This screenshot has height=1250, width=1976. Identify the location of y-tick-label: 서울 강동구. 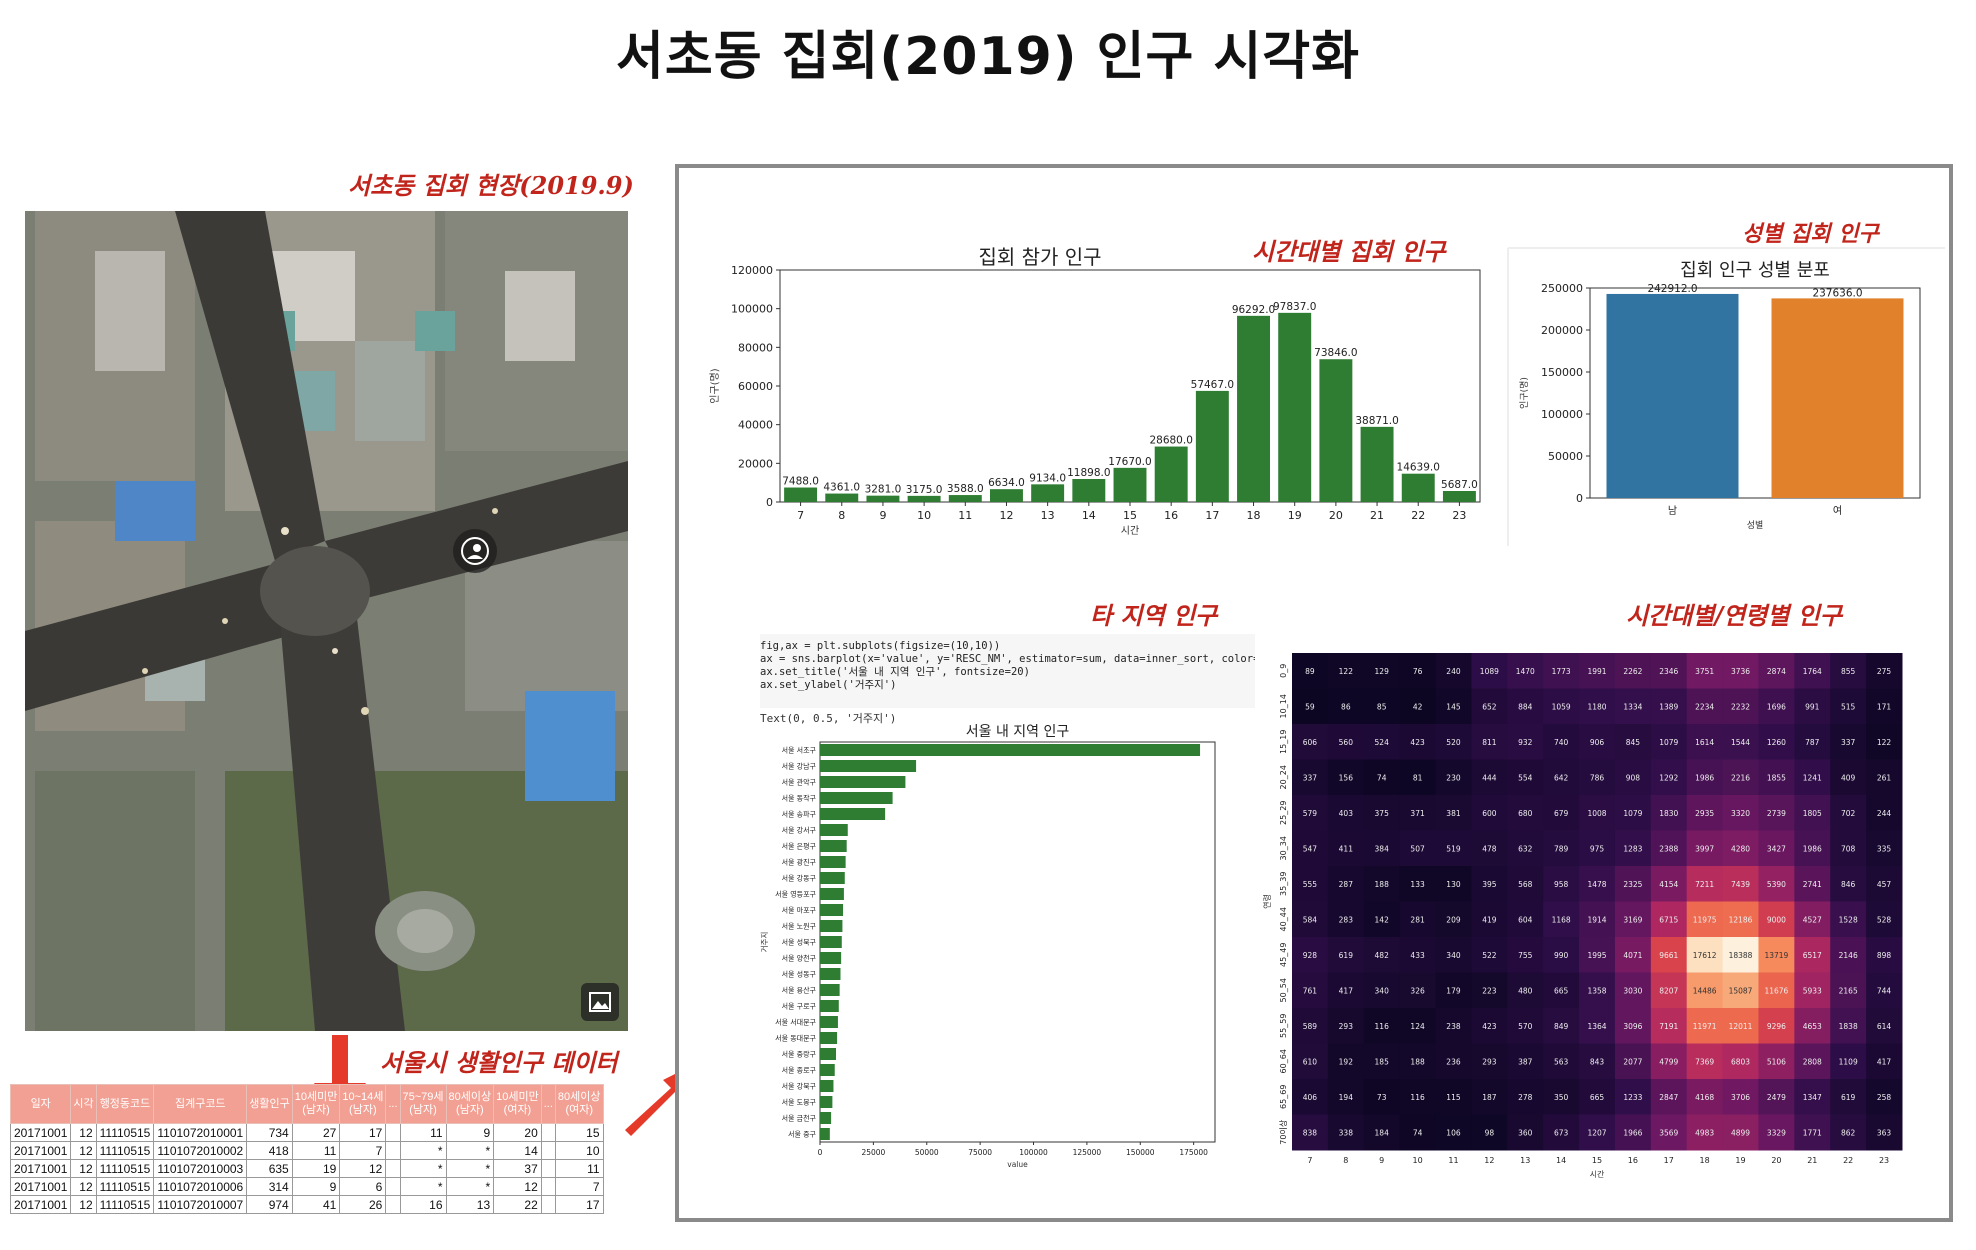
(799, 878).